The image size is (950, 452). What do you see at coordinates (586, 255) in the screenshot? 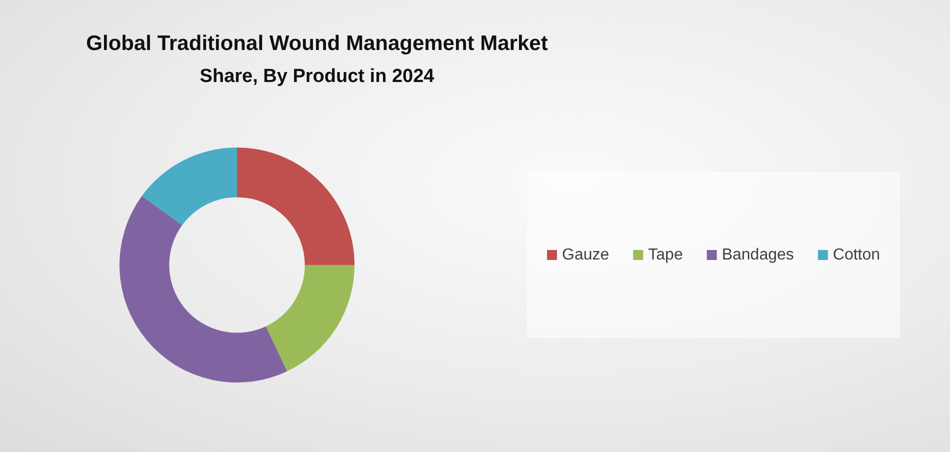
I see `legend-label: Gauze` at bounding box center [586, 255].